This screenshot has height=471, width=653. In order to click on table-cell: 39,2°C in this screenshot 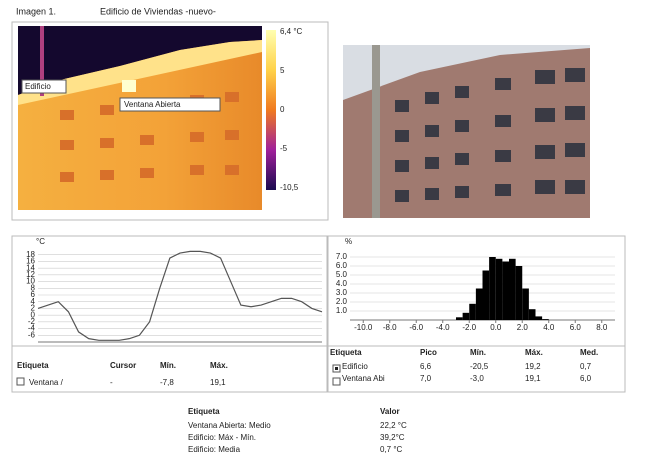, I will do `click(392, 437)`.